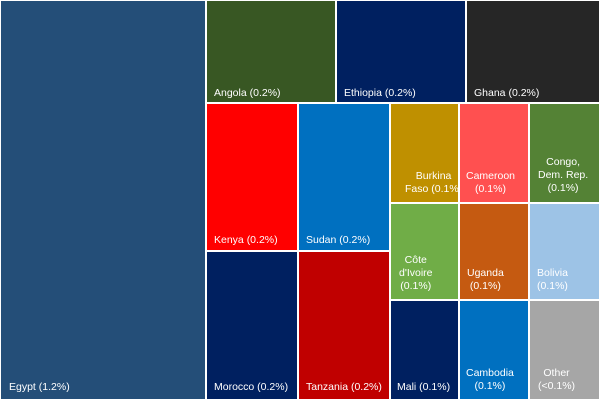  What do you see at coordinates (338, 240) in the screenshot?
I see `treemap-cell-label: Sudan (0.2%)` at bounding box center [338, 240].